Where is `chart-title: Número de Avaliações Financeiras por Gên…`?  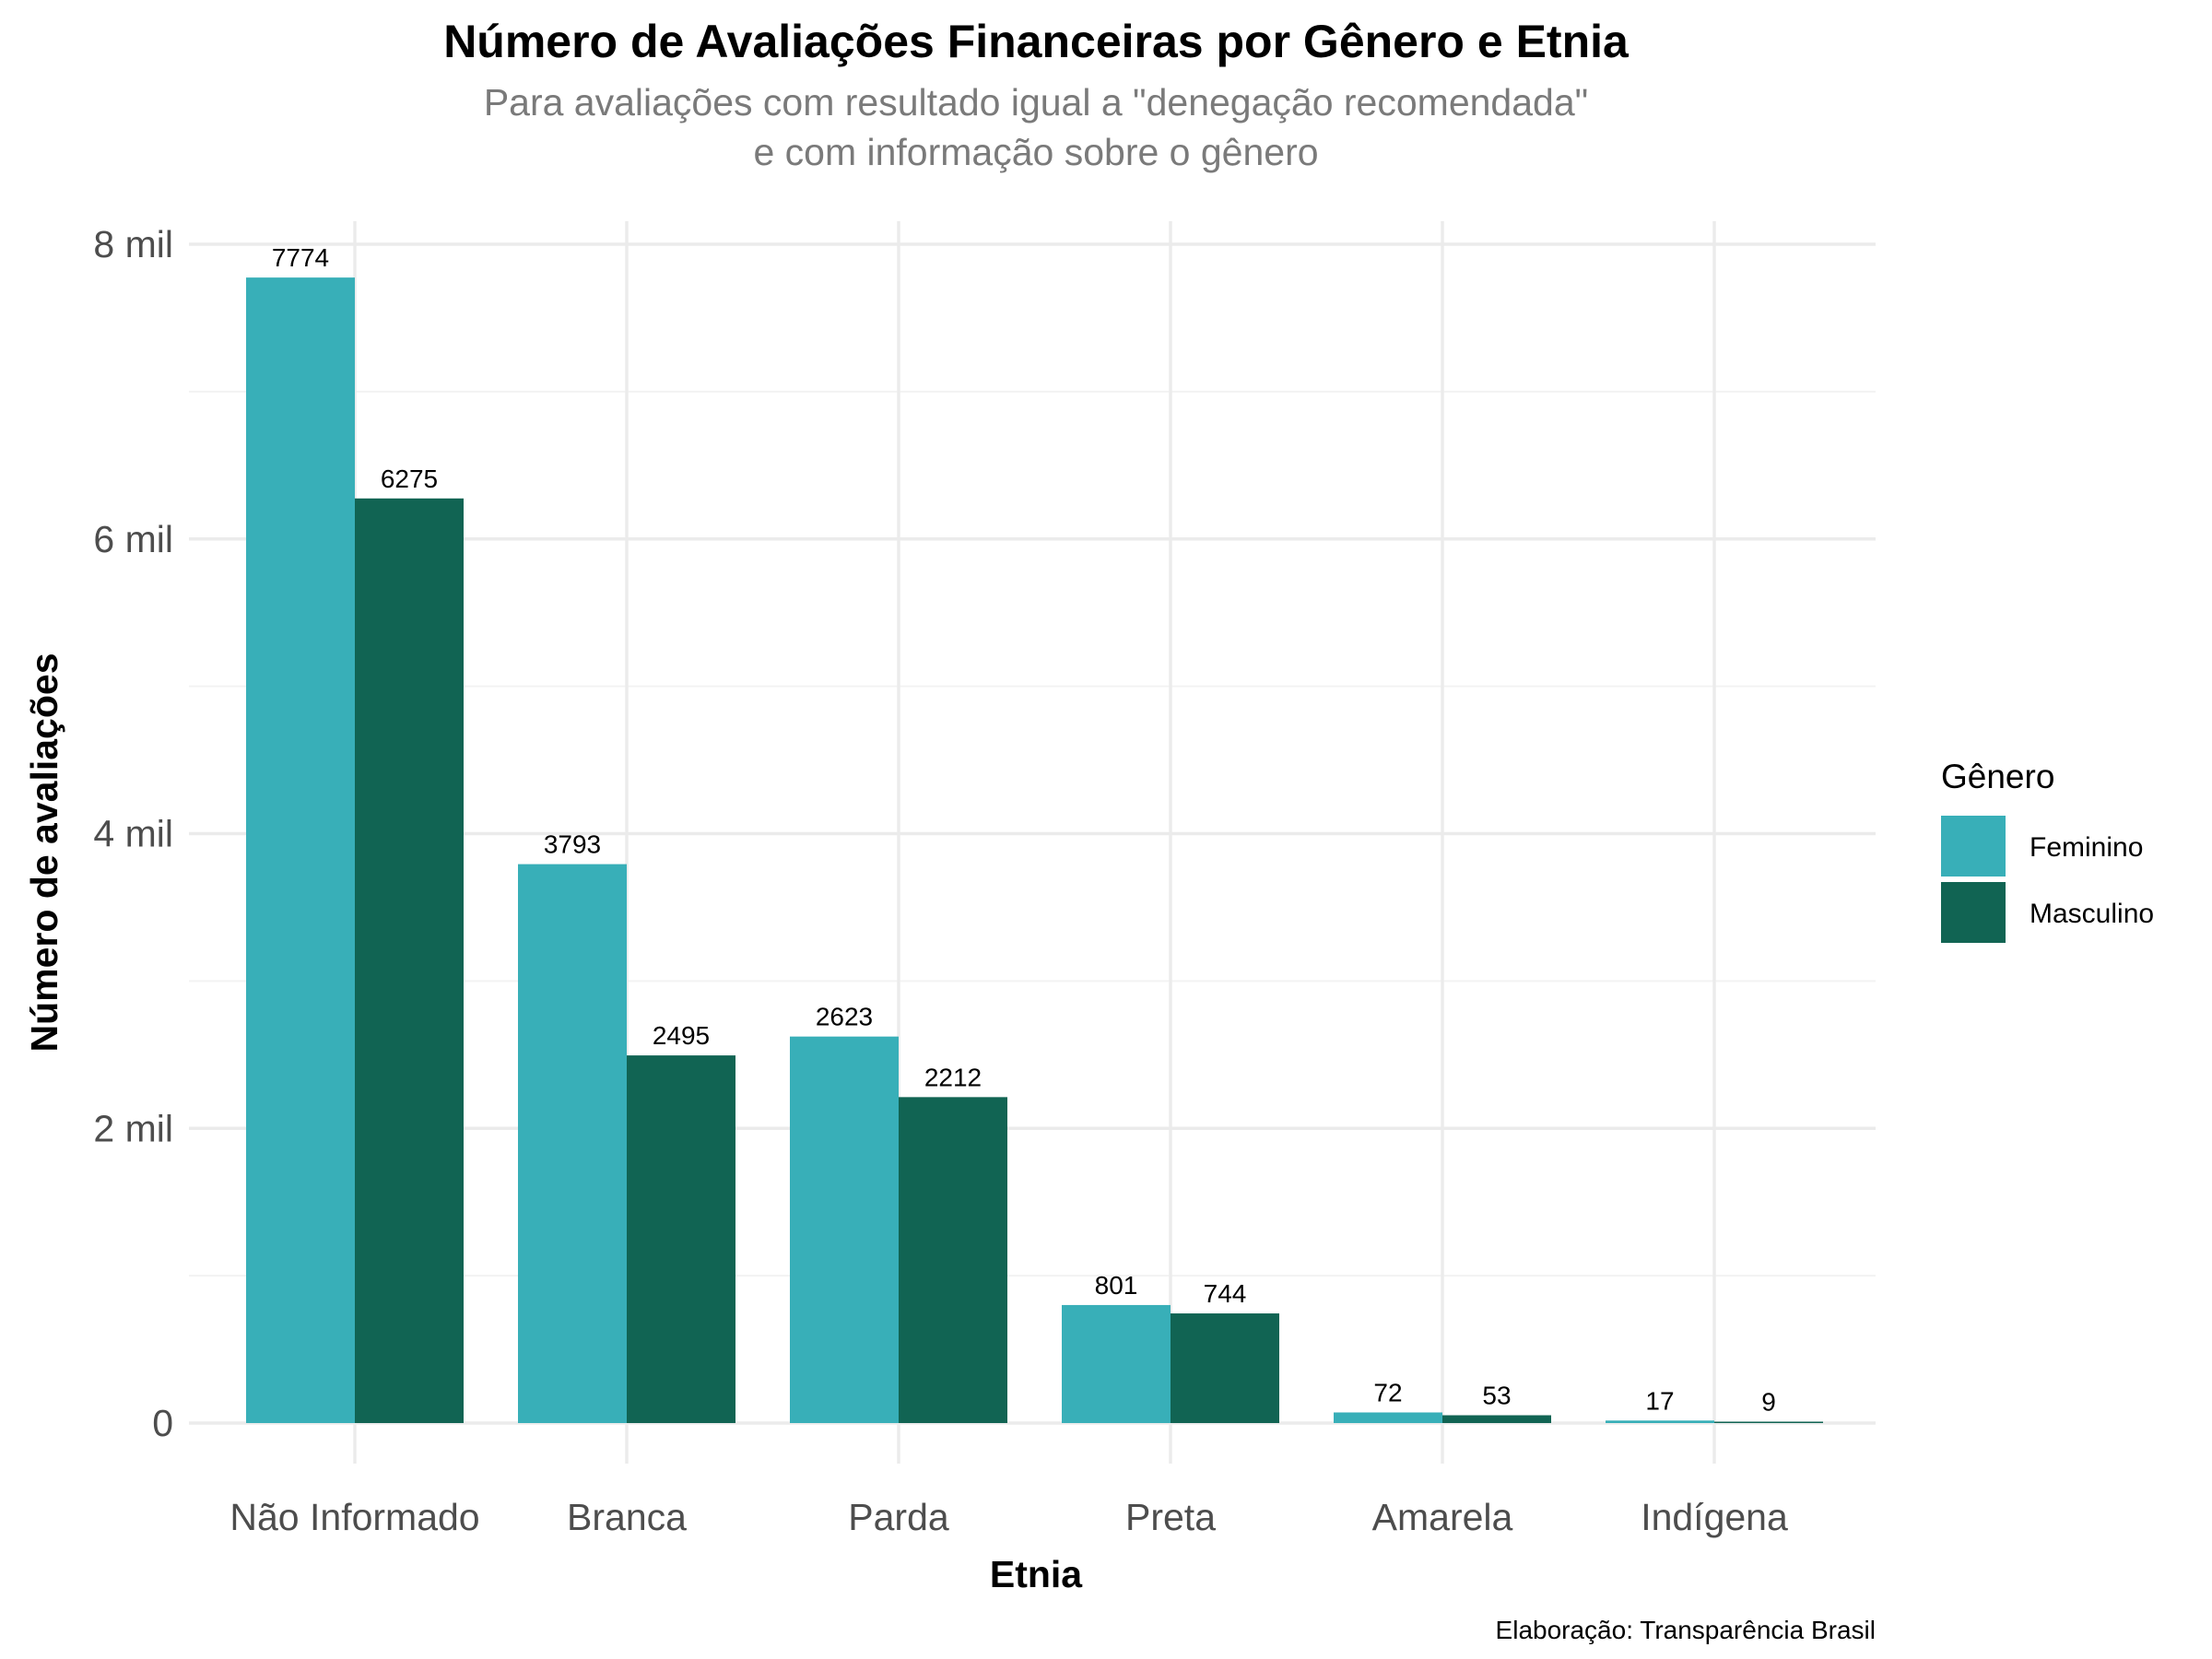 chart-title: Número de Avaliações Financeiras por Gên… is located at coordinates (1036, 41).